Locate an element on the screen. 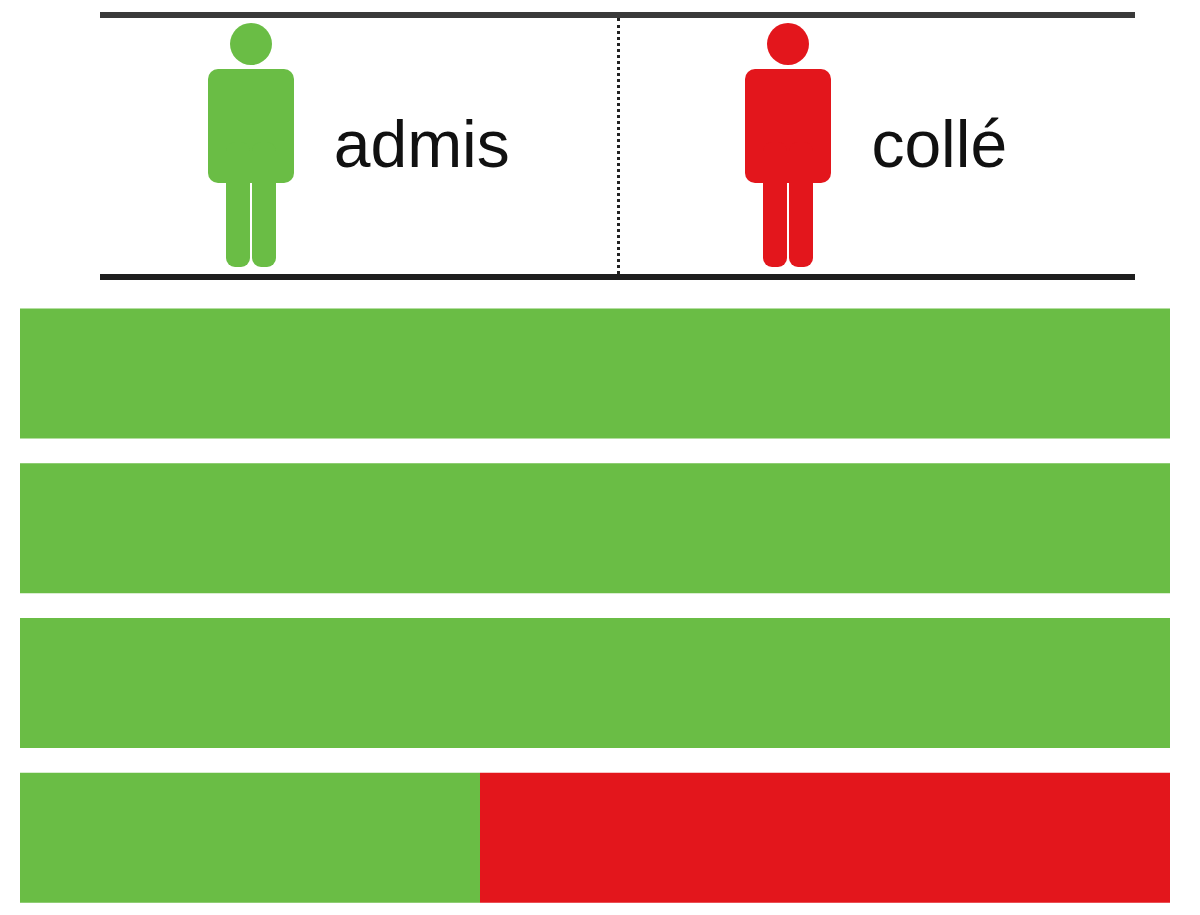 This screenshot has height=915, width=1200. legend-label: admis is located at coordinates (421, 144).